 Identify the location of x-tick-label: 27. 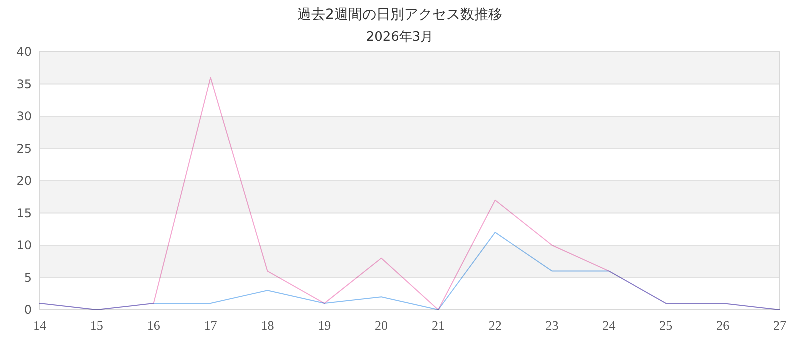
(780, 325).